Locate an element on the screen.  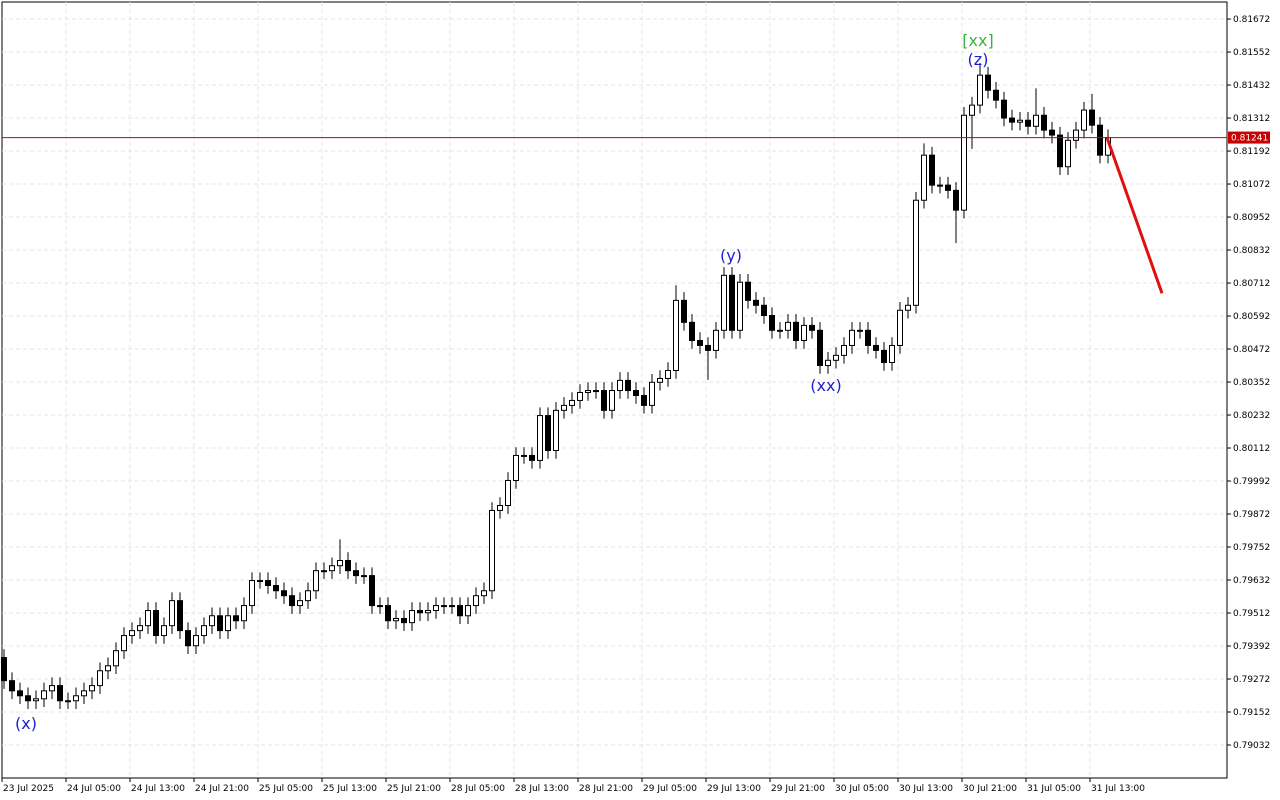
y-tick-label: 0.81432 is located at coordinates (1251, 86).